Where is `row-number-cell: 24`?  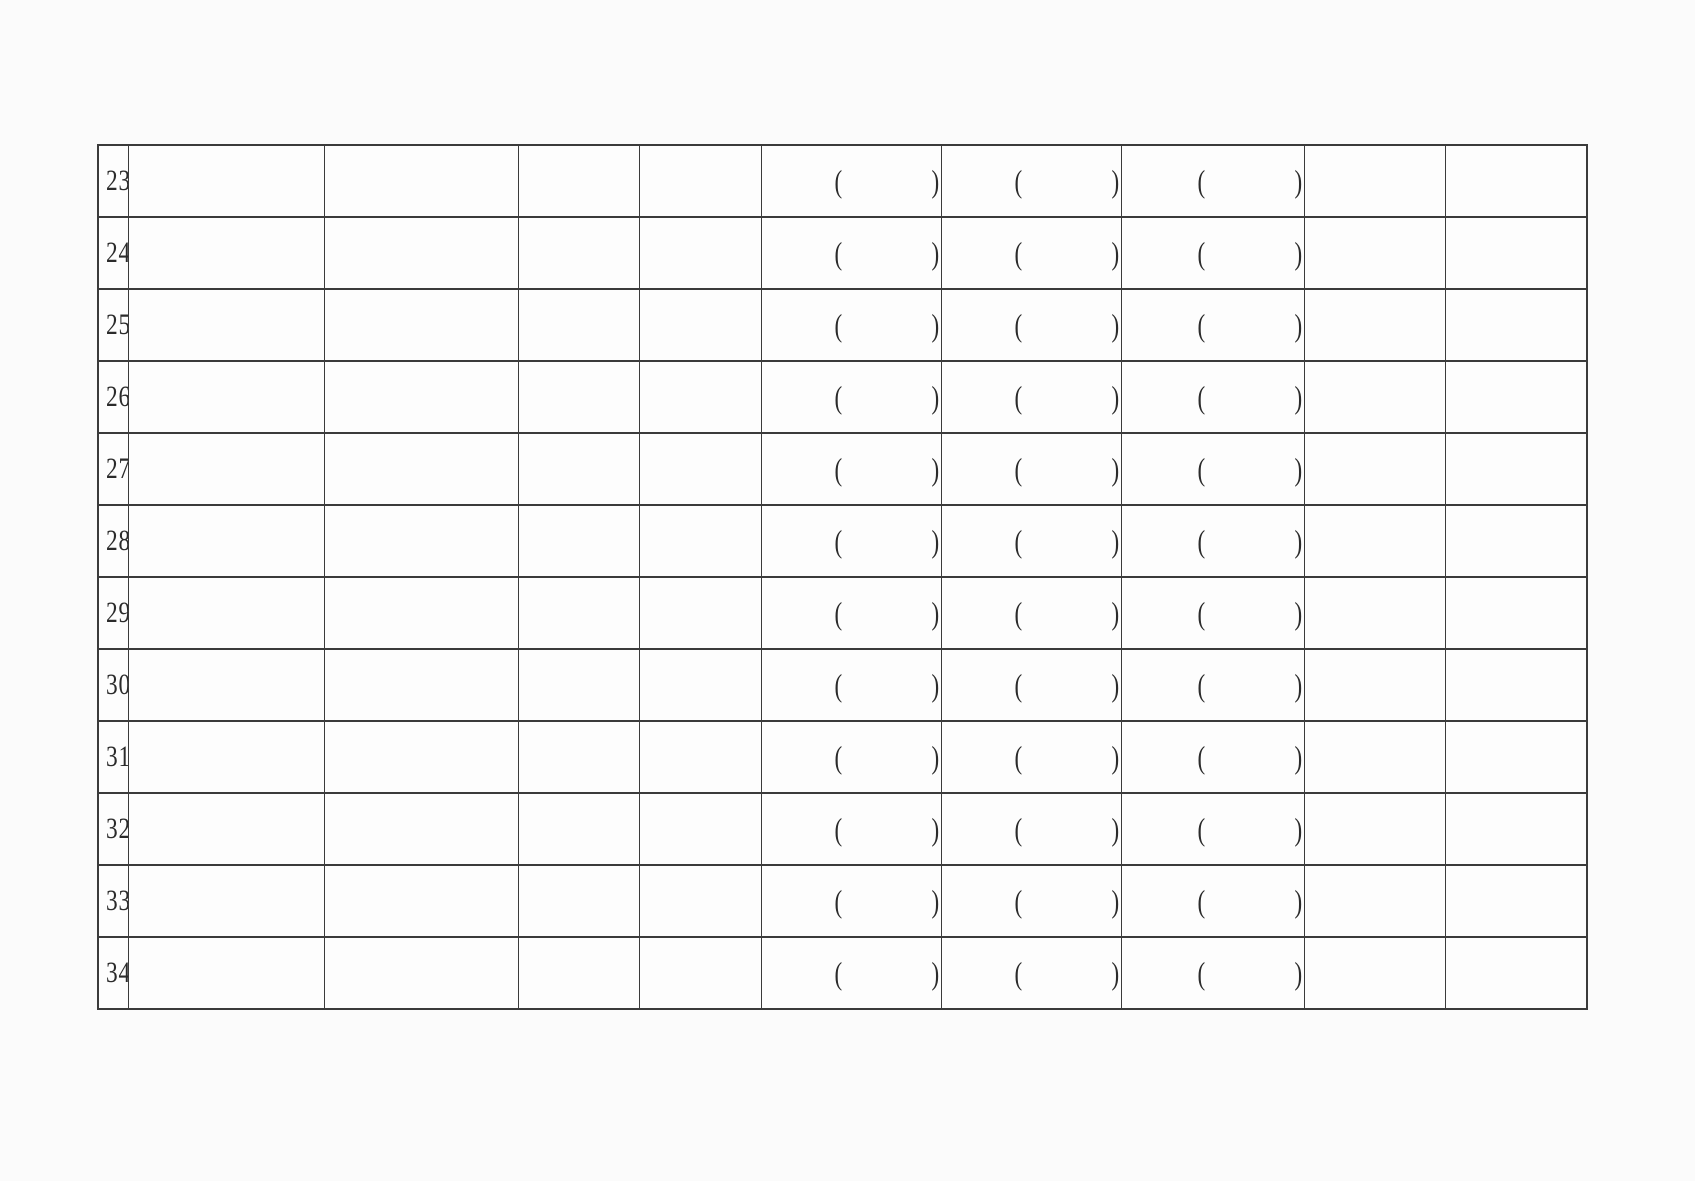 row-number-cell: 24 is located at coordinates (113, 253).